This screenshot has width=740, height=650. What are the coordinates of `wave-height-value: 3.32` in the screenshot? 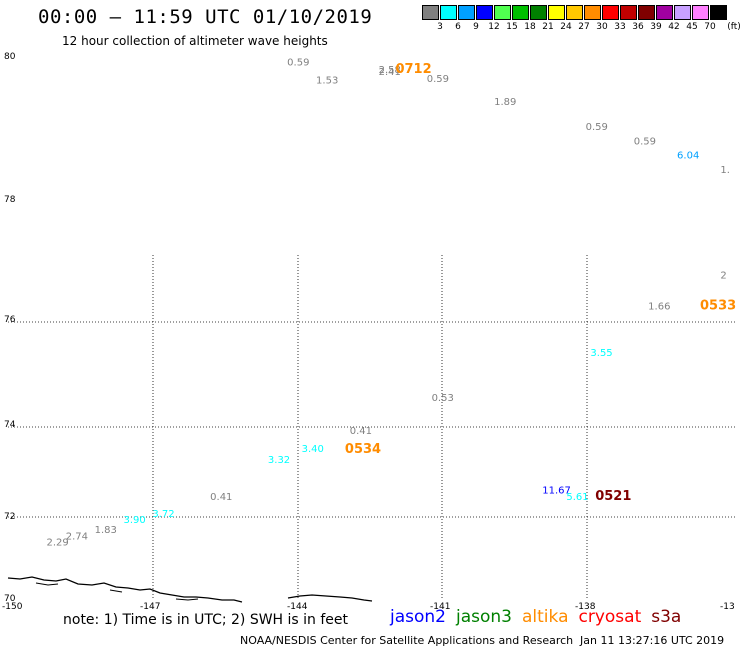 It's located at (279, 460).